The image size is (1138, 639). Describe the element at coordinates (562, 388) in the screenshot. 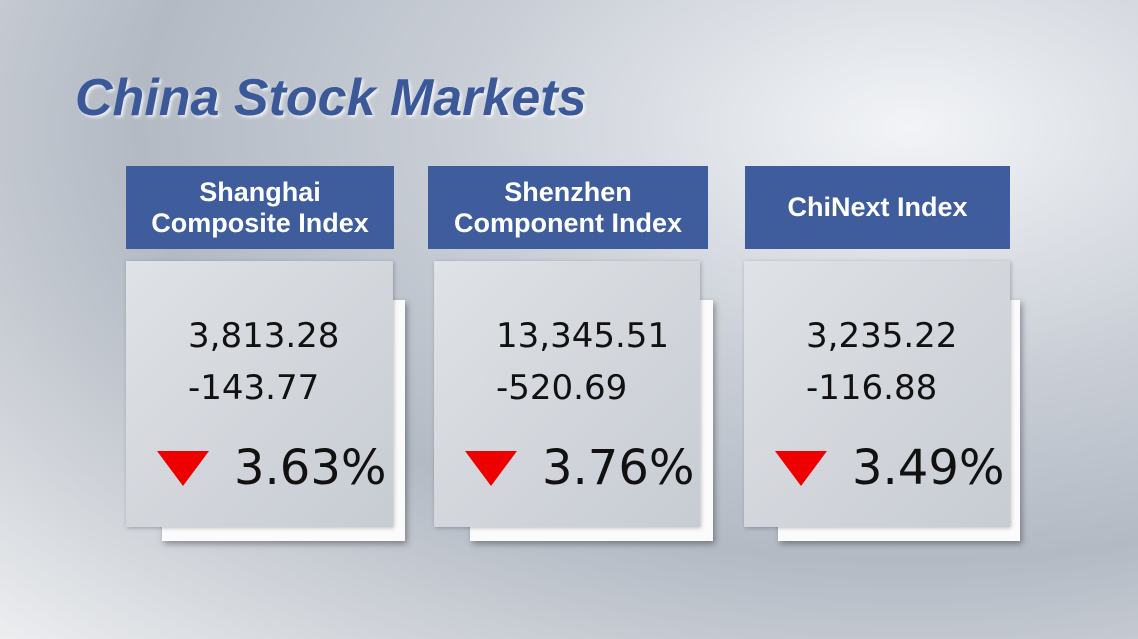

I see `index-change: -520.69` at that location.